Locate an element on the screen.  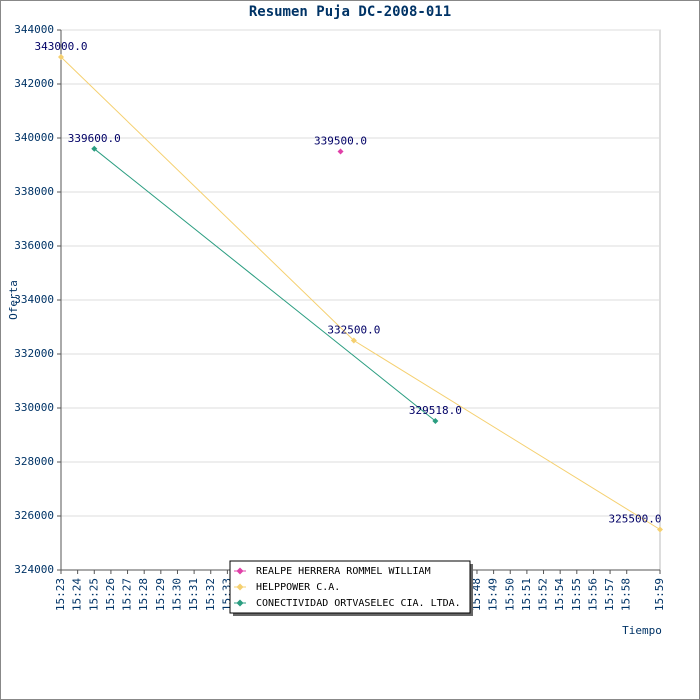
x-tick-label: 15:56 is located at coordinates (592, 594).